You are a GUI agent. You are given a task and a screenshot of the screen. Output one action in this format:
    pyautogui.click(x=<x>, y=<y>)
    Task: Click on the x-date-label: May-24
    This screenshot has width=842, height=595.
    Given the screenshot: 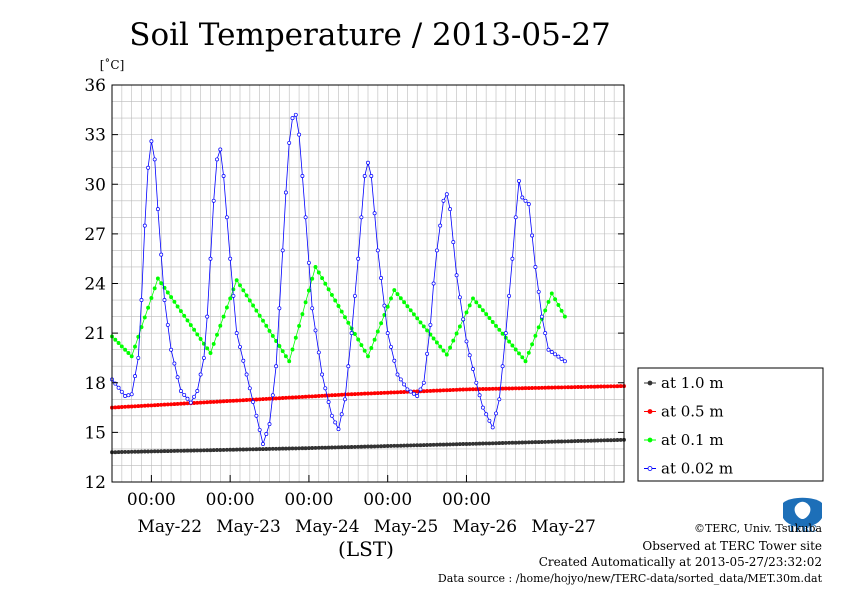 What is the action you would take?
    pyautogui.click(x=327, y=527)
    